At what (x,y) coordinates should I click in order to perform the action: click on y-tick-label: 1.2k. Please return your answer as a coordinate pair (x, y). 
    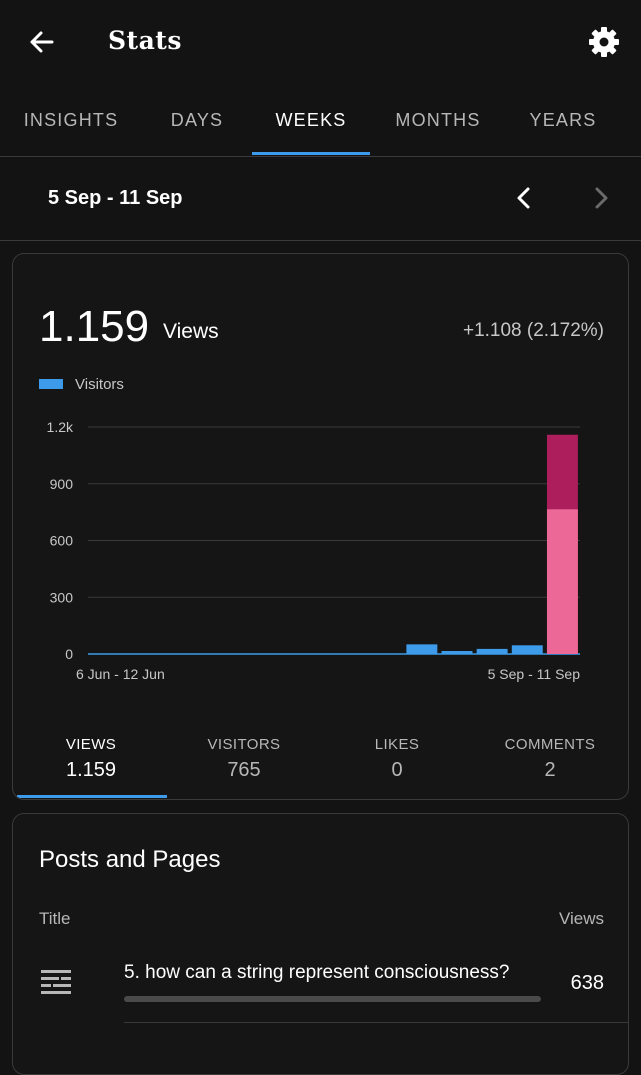
    Looking at the image, I should click on (60, 427).